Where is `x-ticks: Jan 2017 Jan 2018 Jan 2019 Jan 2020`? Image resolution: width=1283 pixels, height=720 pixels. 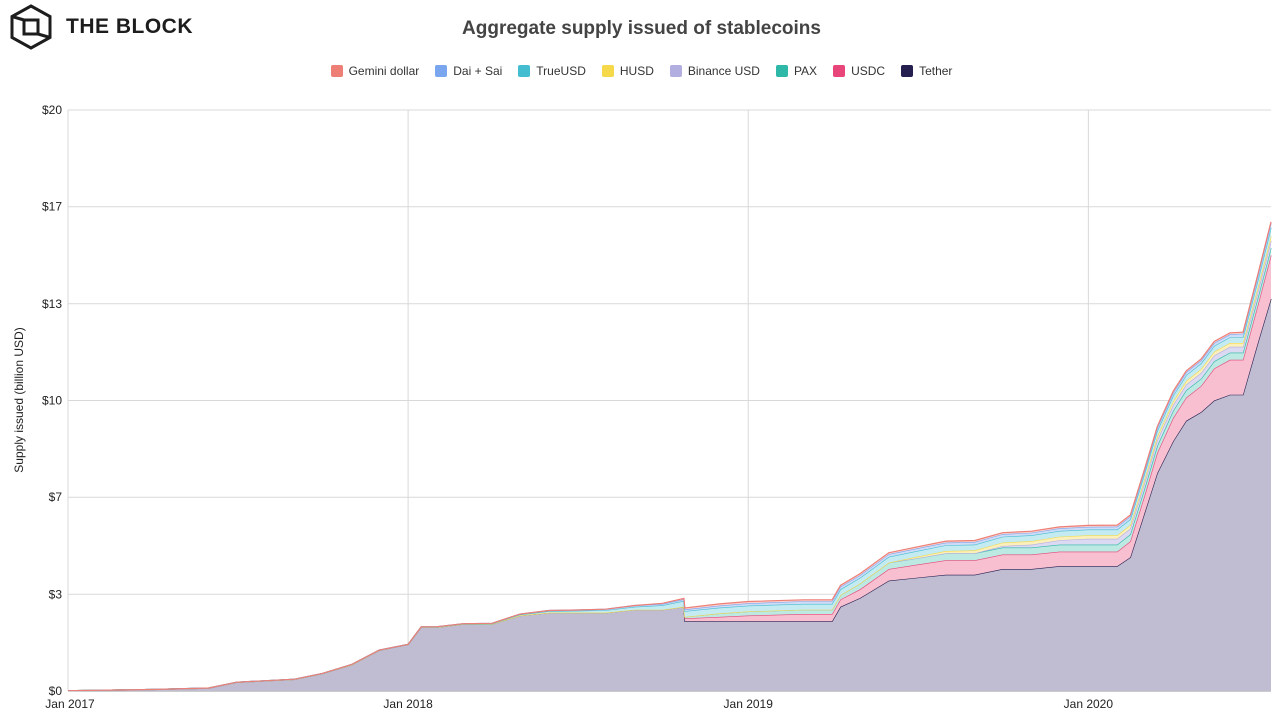
x-ticks: Jan 2017 Jan 2018 Jan 2019 Jan 2020 is located at coordinates (579, 704).